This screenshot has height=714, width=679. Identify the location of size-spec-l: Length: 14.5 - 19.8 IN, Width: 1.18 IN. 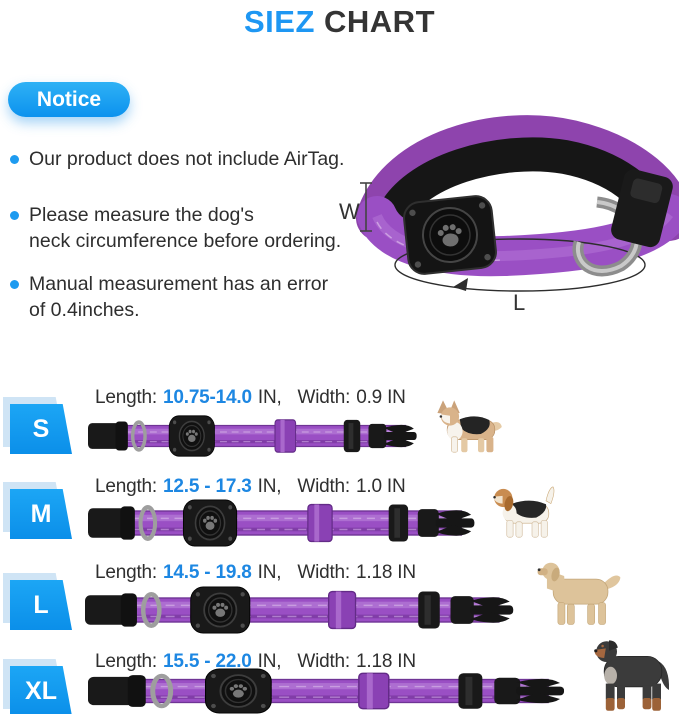
(255, 573).